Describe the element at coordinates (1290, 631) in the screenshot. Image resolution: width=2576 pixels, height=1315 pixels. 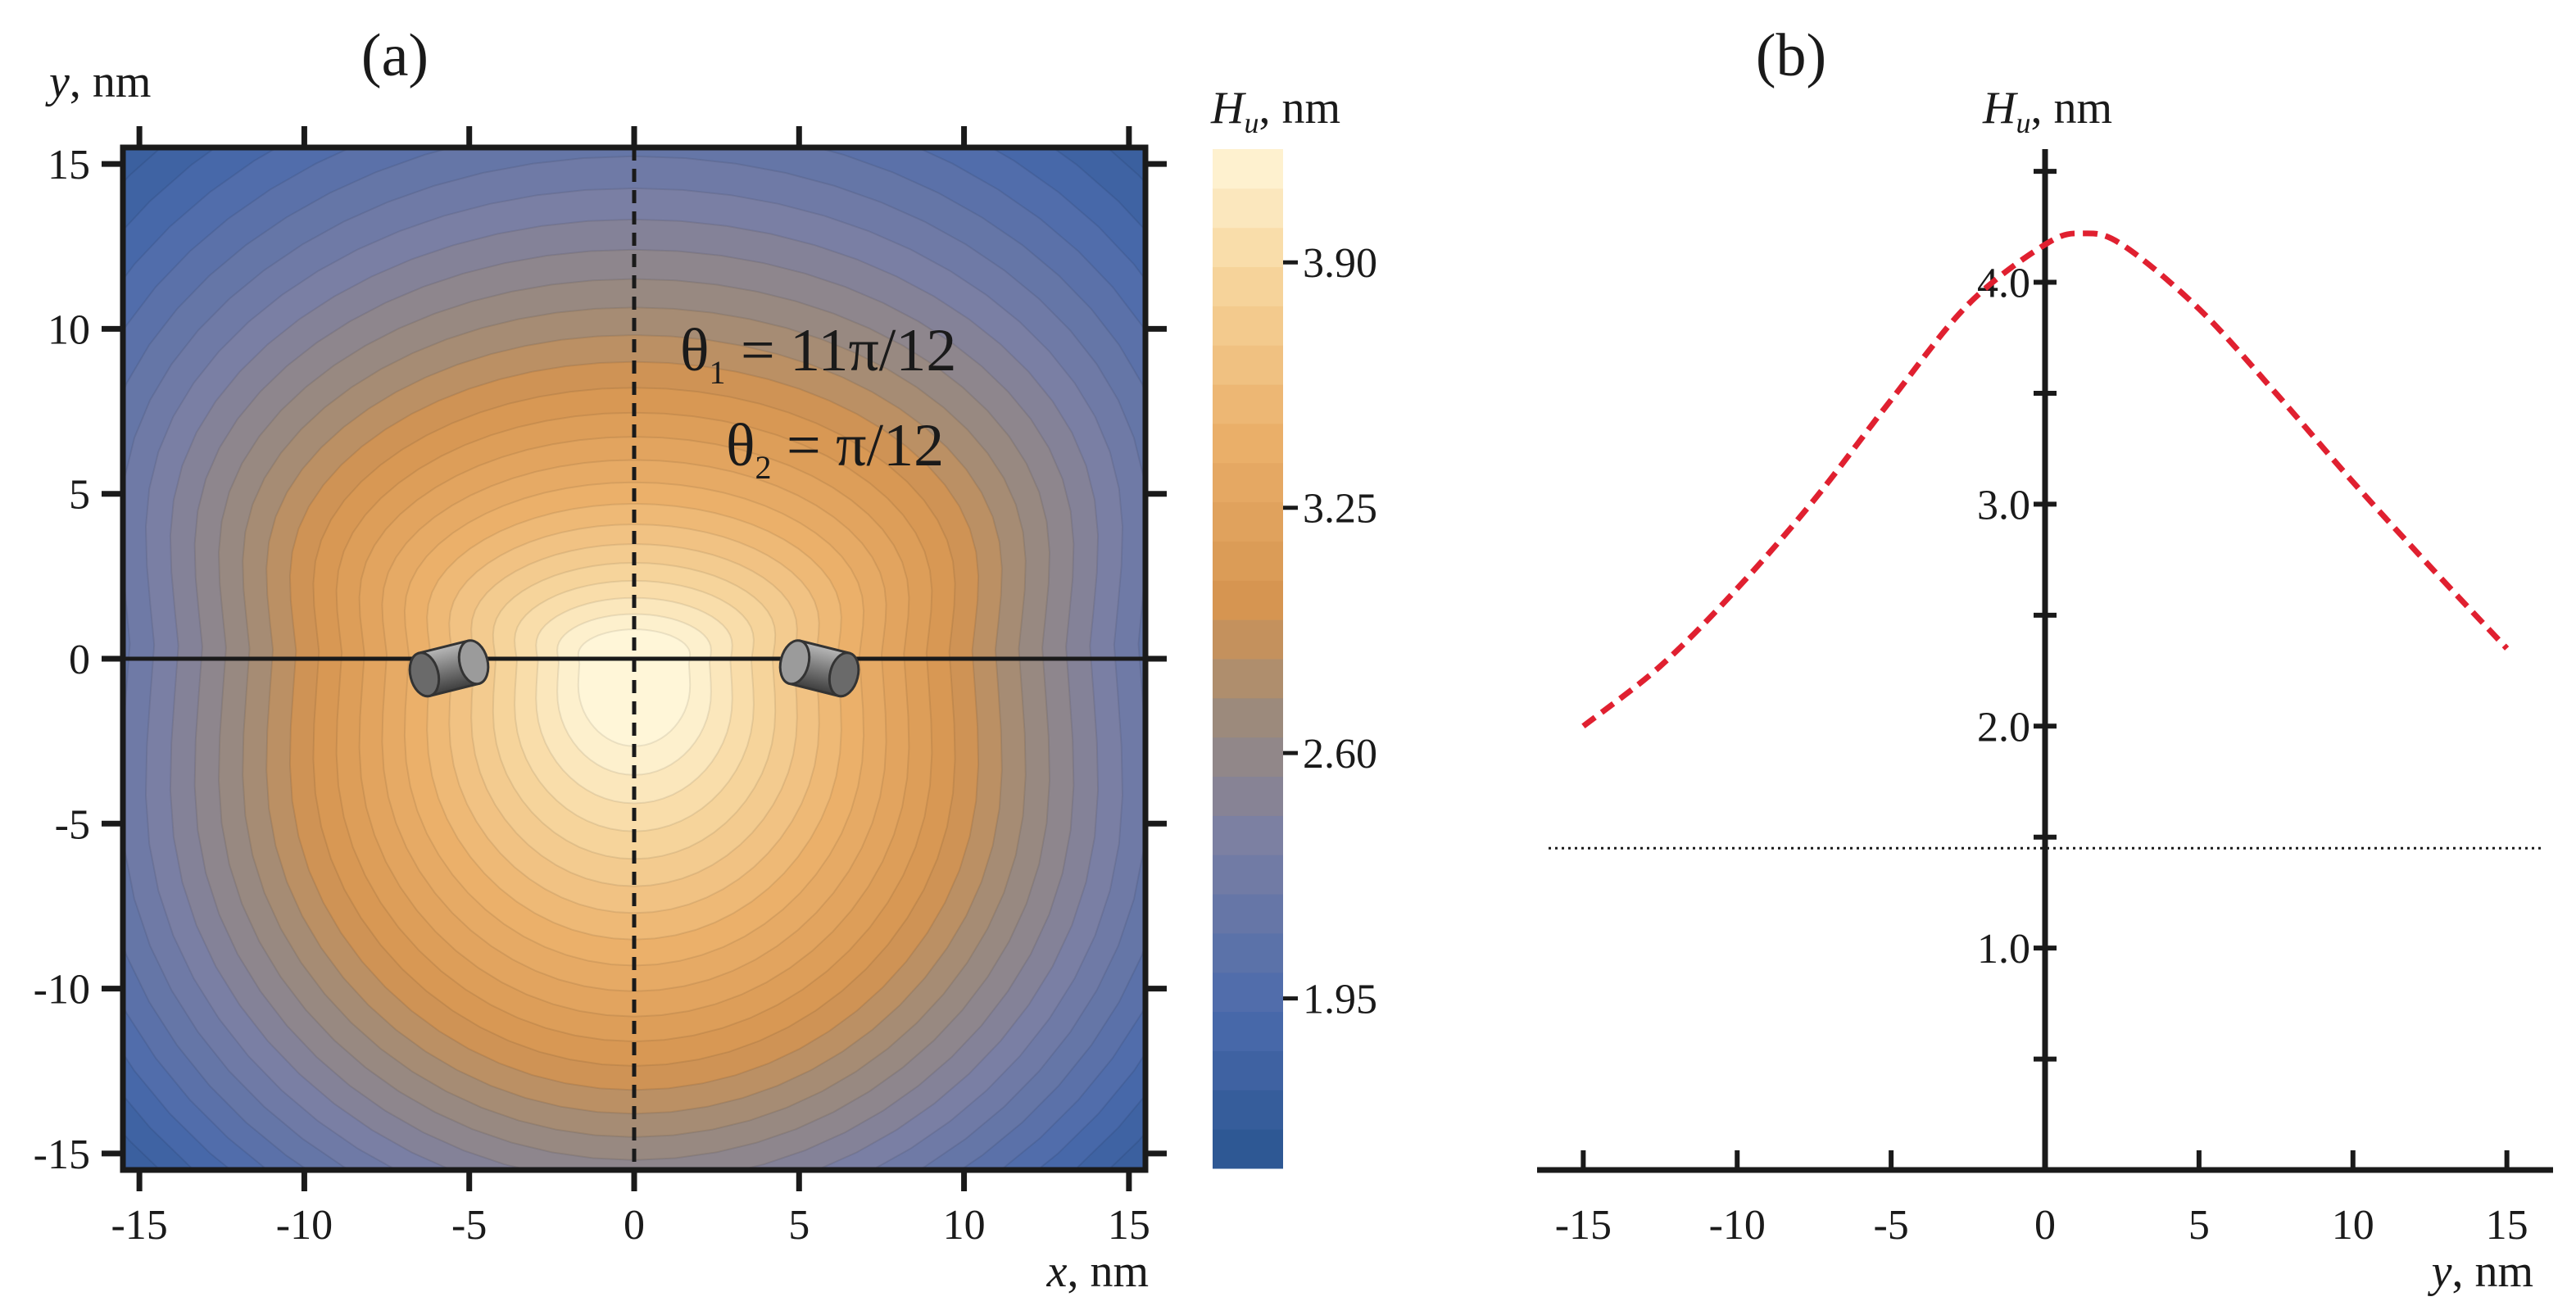
I see `colorbar-ticks` at that location.